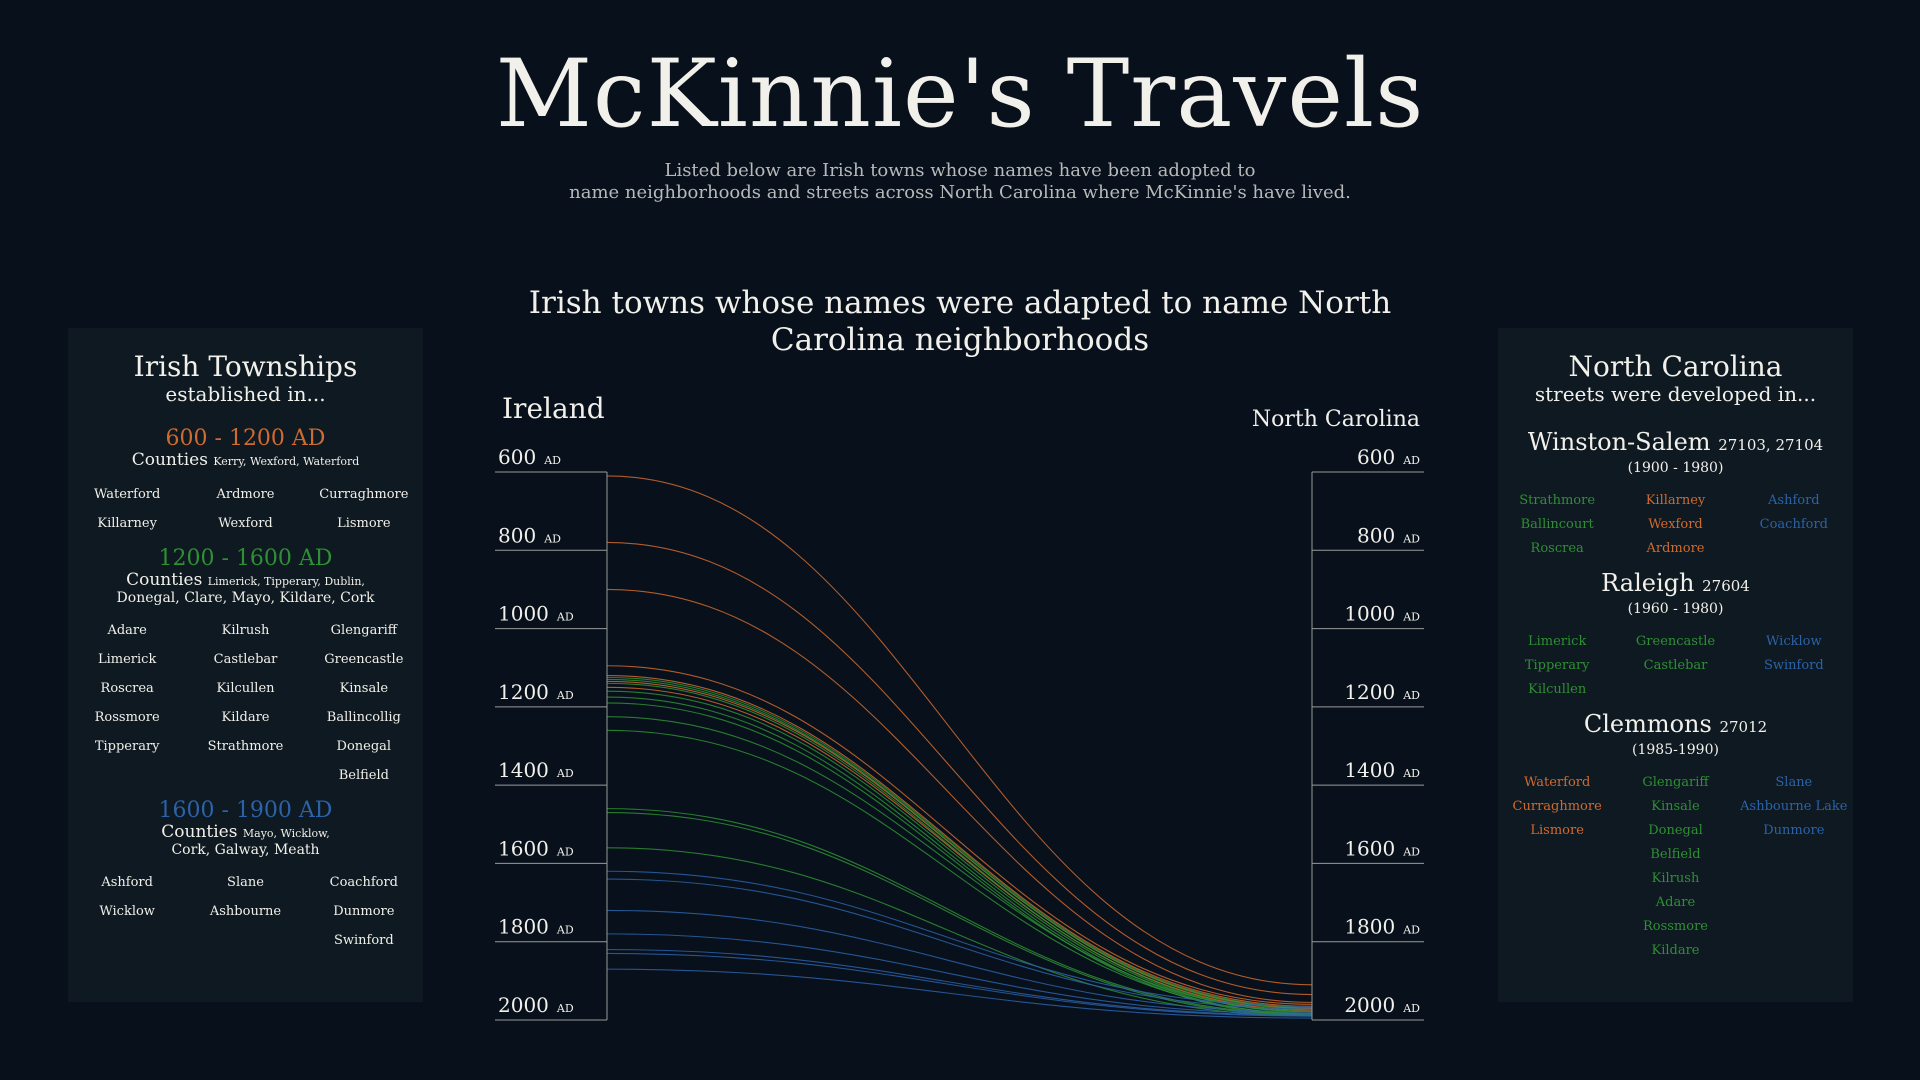 The image size is (1920, 1080). Describe the element at coordinates (1557, 830) in the screenshot. I see `street-name: Lismore` at that location.